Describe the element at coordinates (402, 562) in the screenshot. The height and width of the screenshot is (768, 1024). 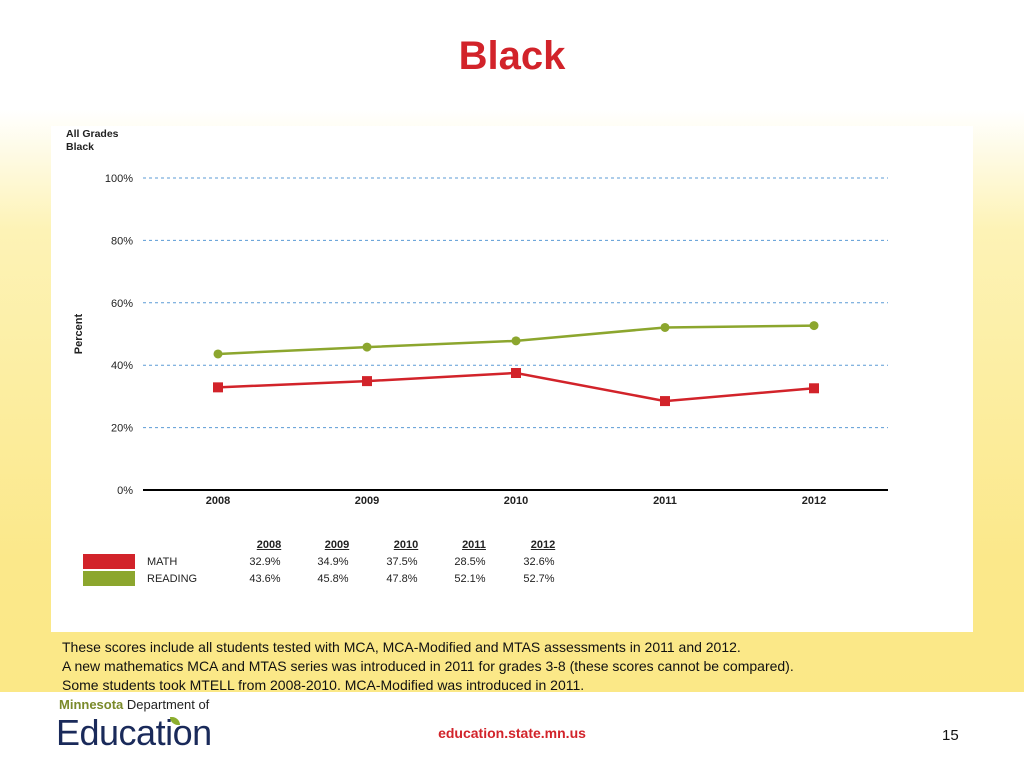
I see `math-value-2010: 37.5%` at that location.